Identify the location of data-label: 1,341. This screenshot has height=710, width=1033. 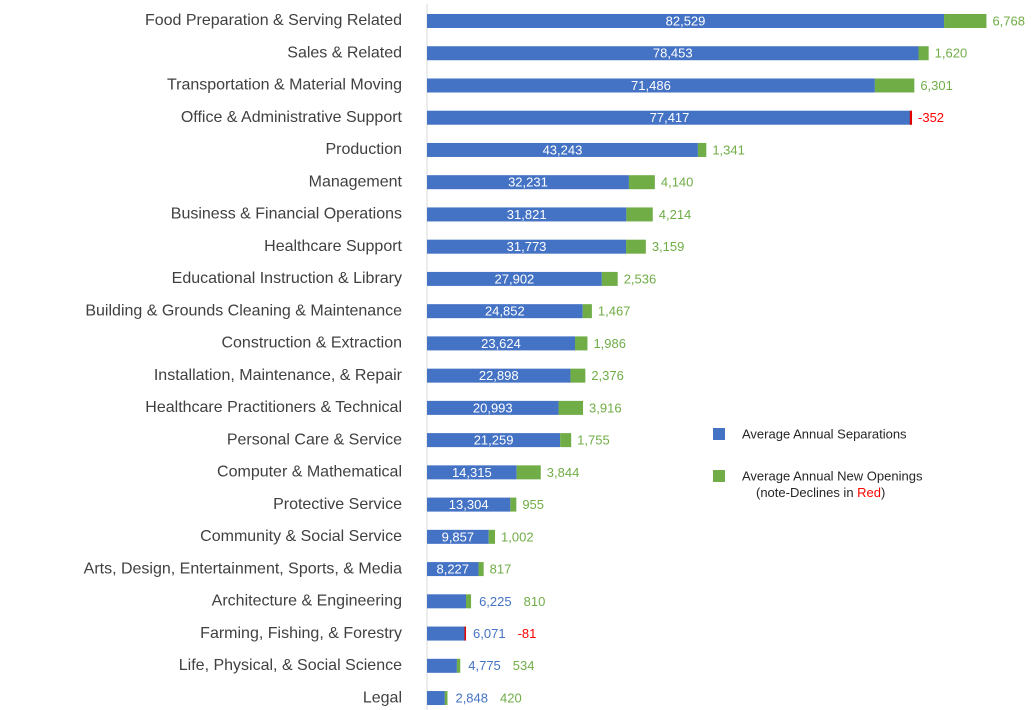
(728, 149).